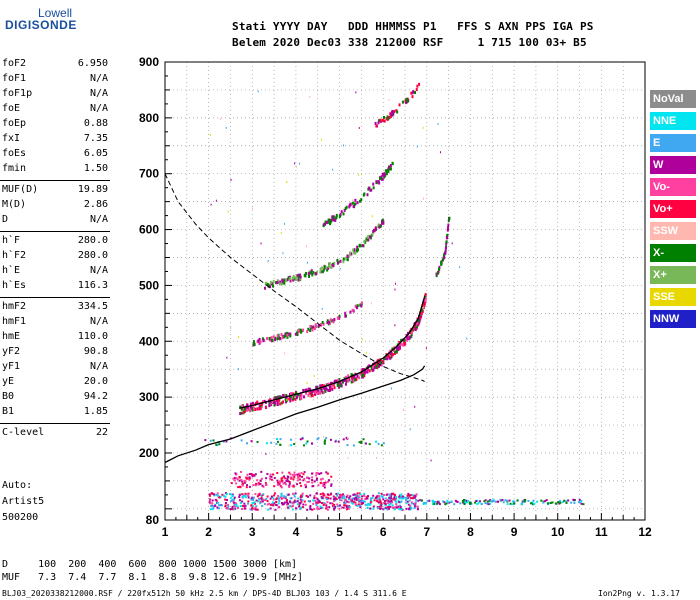 This screenshot has width=700, height=600. I want to click on param-value: 22, so click(101, 432).